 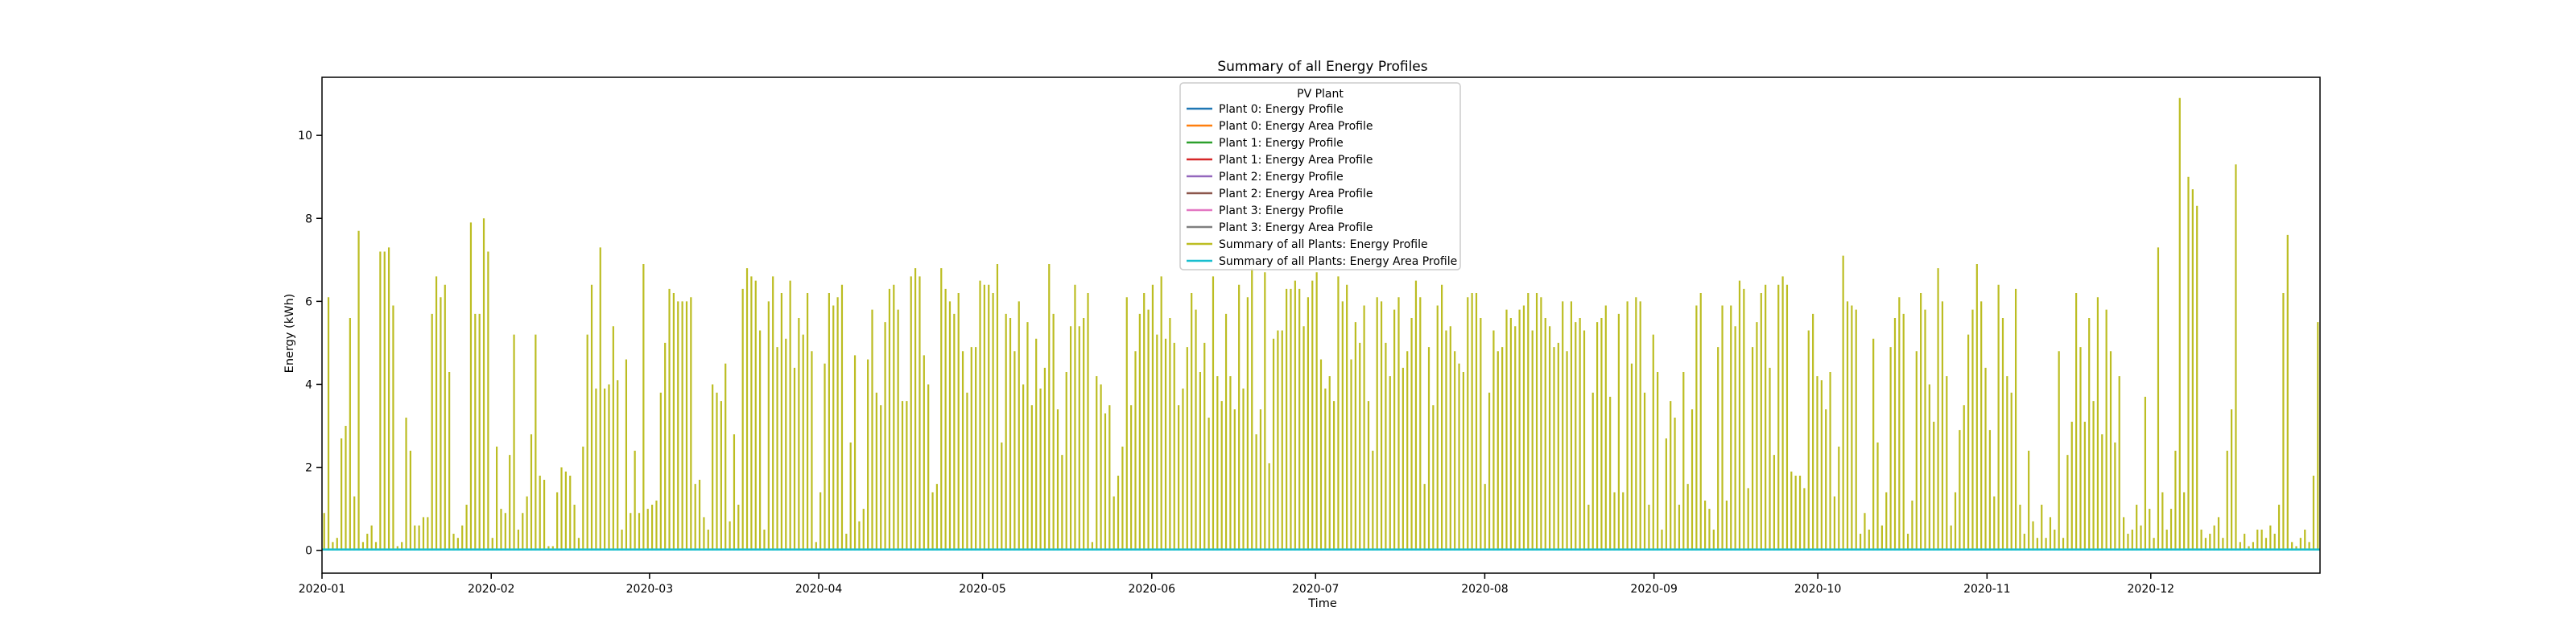 I want to click on legend-label: Plant 3: Energy Profile, so click(x=1281, y=211).